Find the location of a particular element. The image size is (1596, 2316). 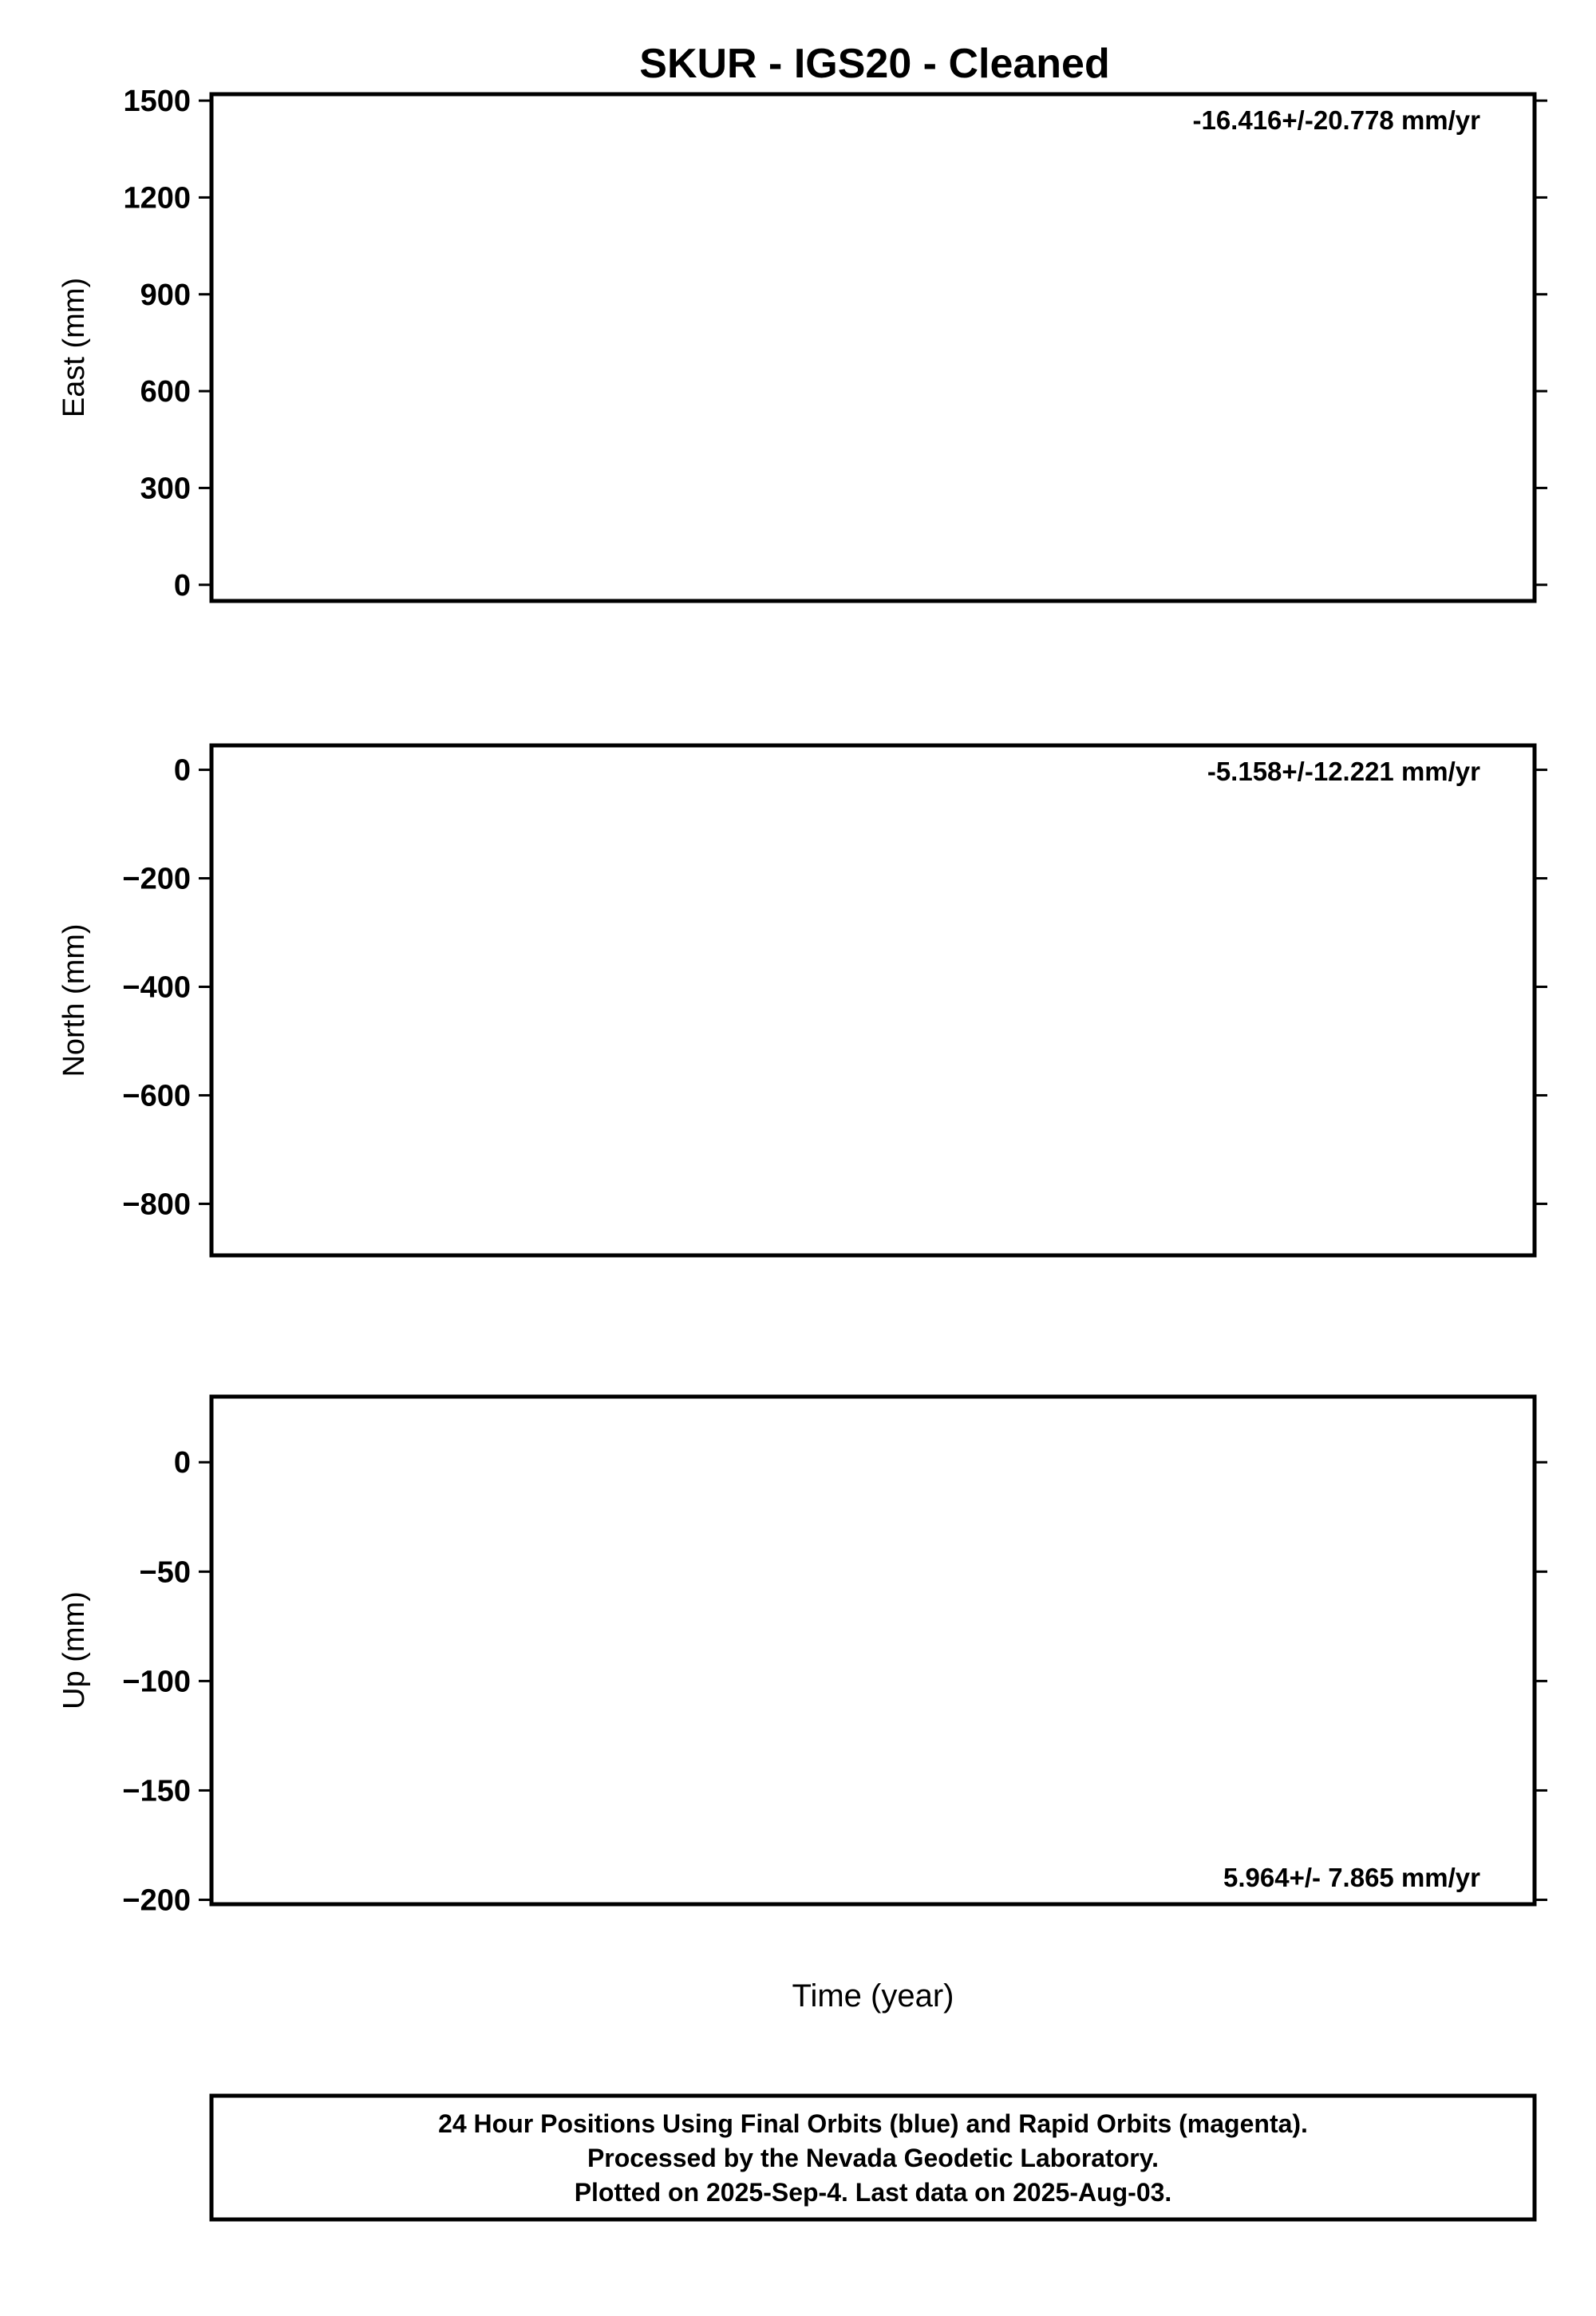

y-tick-label: −800 is located at coordinates (156, 1204).